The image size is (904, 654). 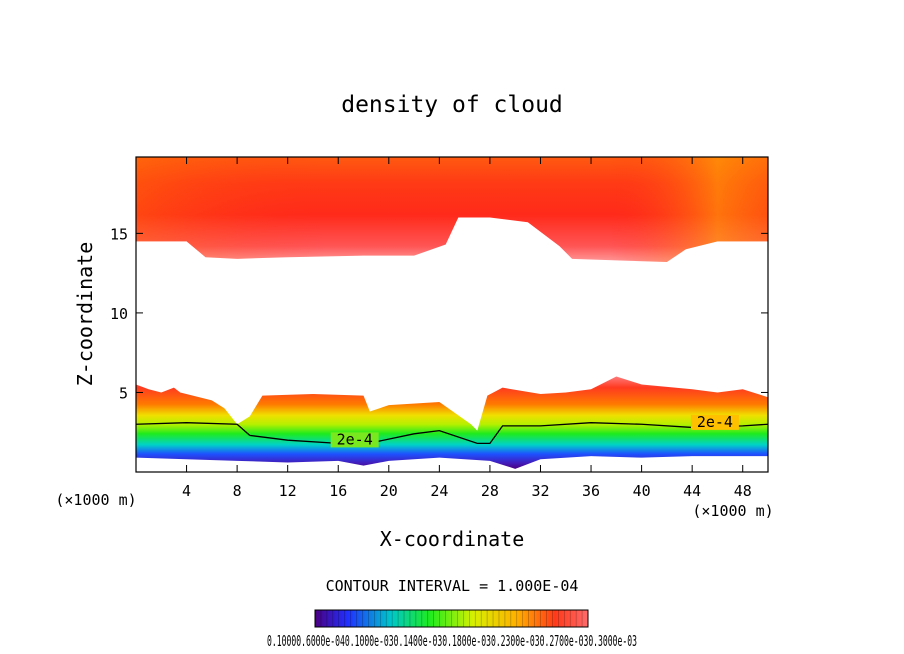 What do you see at coordinates (389, 491) in the screenshot?
I see `x-tick-label: 20` at bounding box center [389, 491].